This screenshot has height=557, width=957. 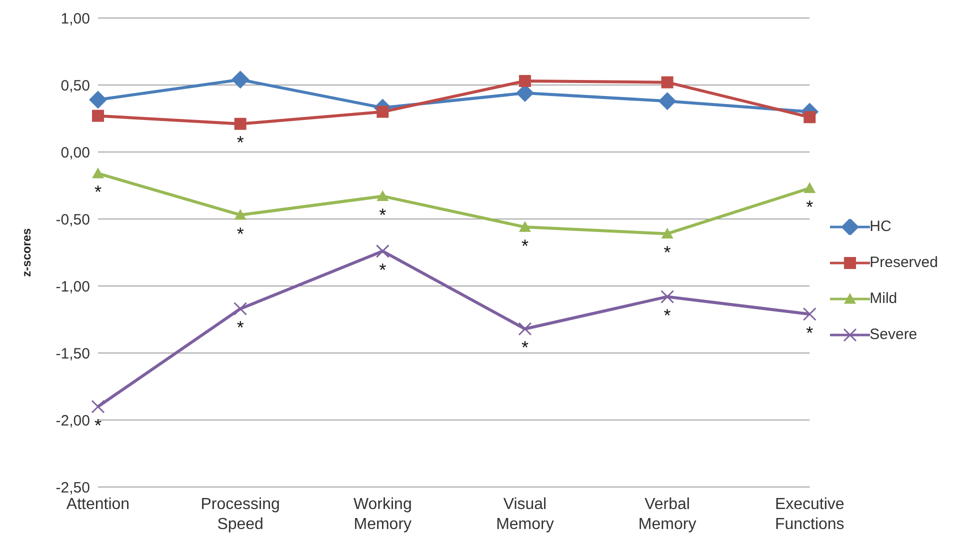 What do you see at coordinates (75, 19) in the screenshot?
I see `y-tick-label: 1,00` at bounding box center [75, 19].